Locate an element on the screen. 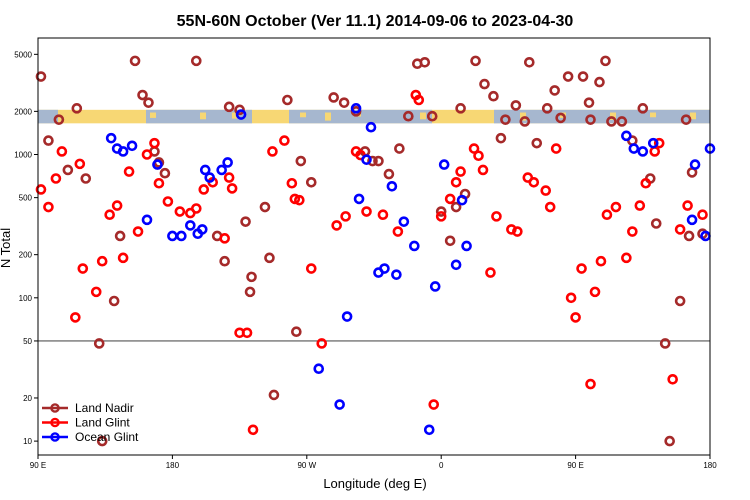 The height and width of the screenshot is (500, 750). x-axis-label: Longitude (deg E) is located at coordinates (374, 483).